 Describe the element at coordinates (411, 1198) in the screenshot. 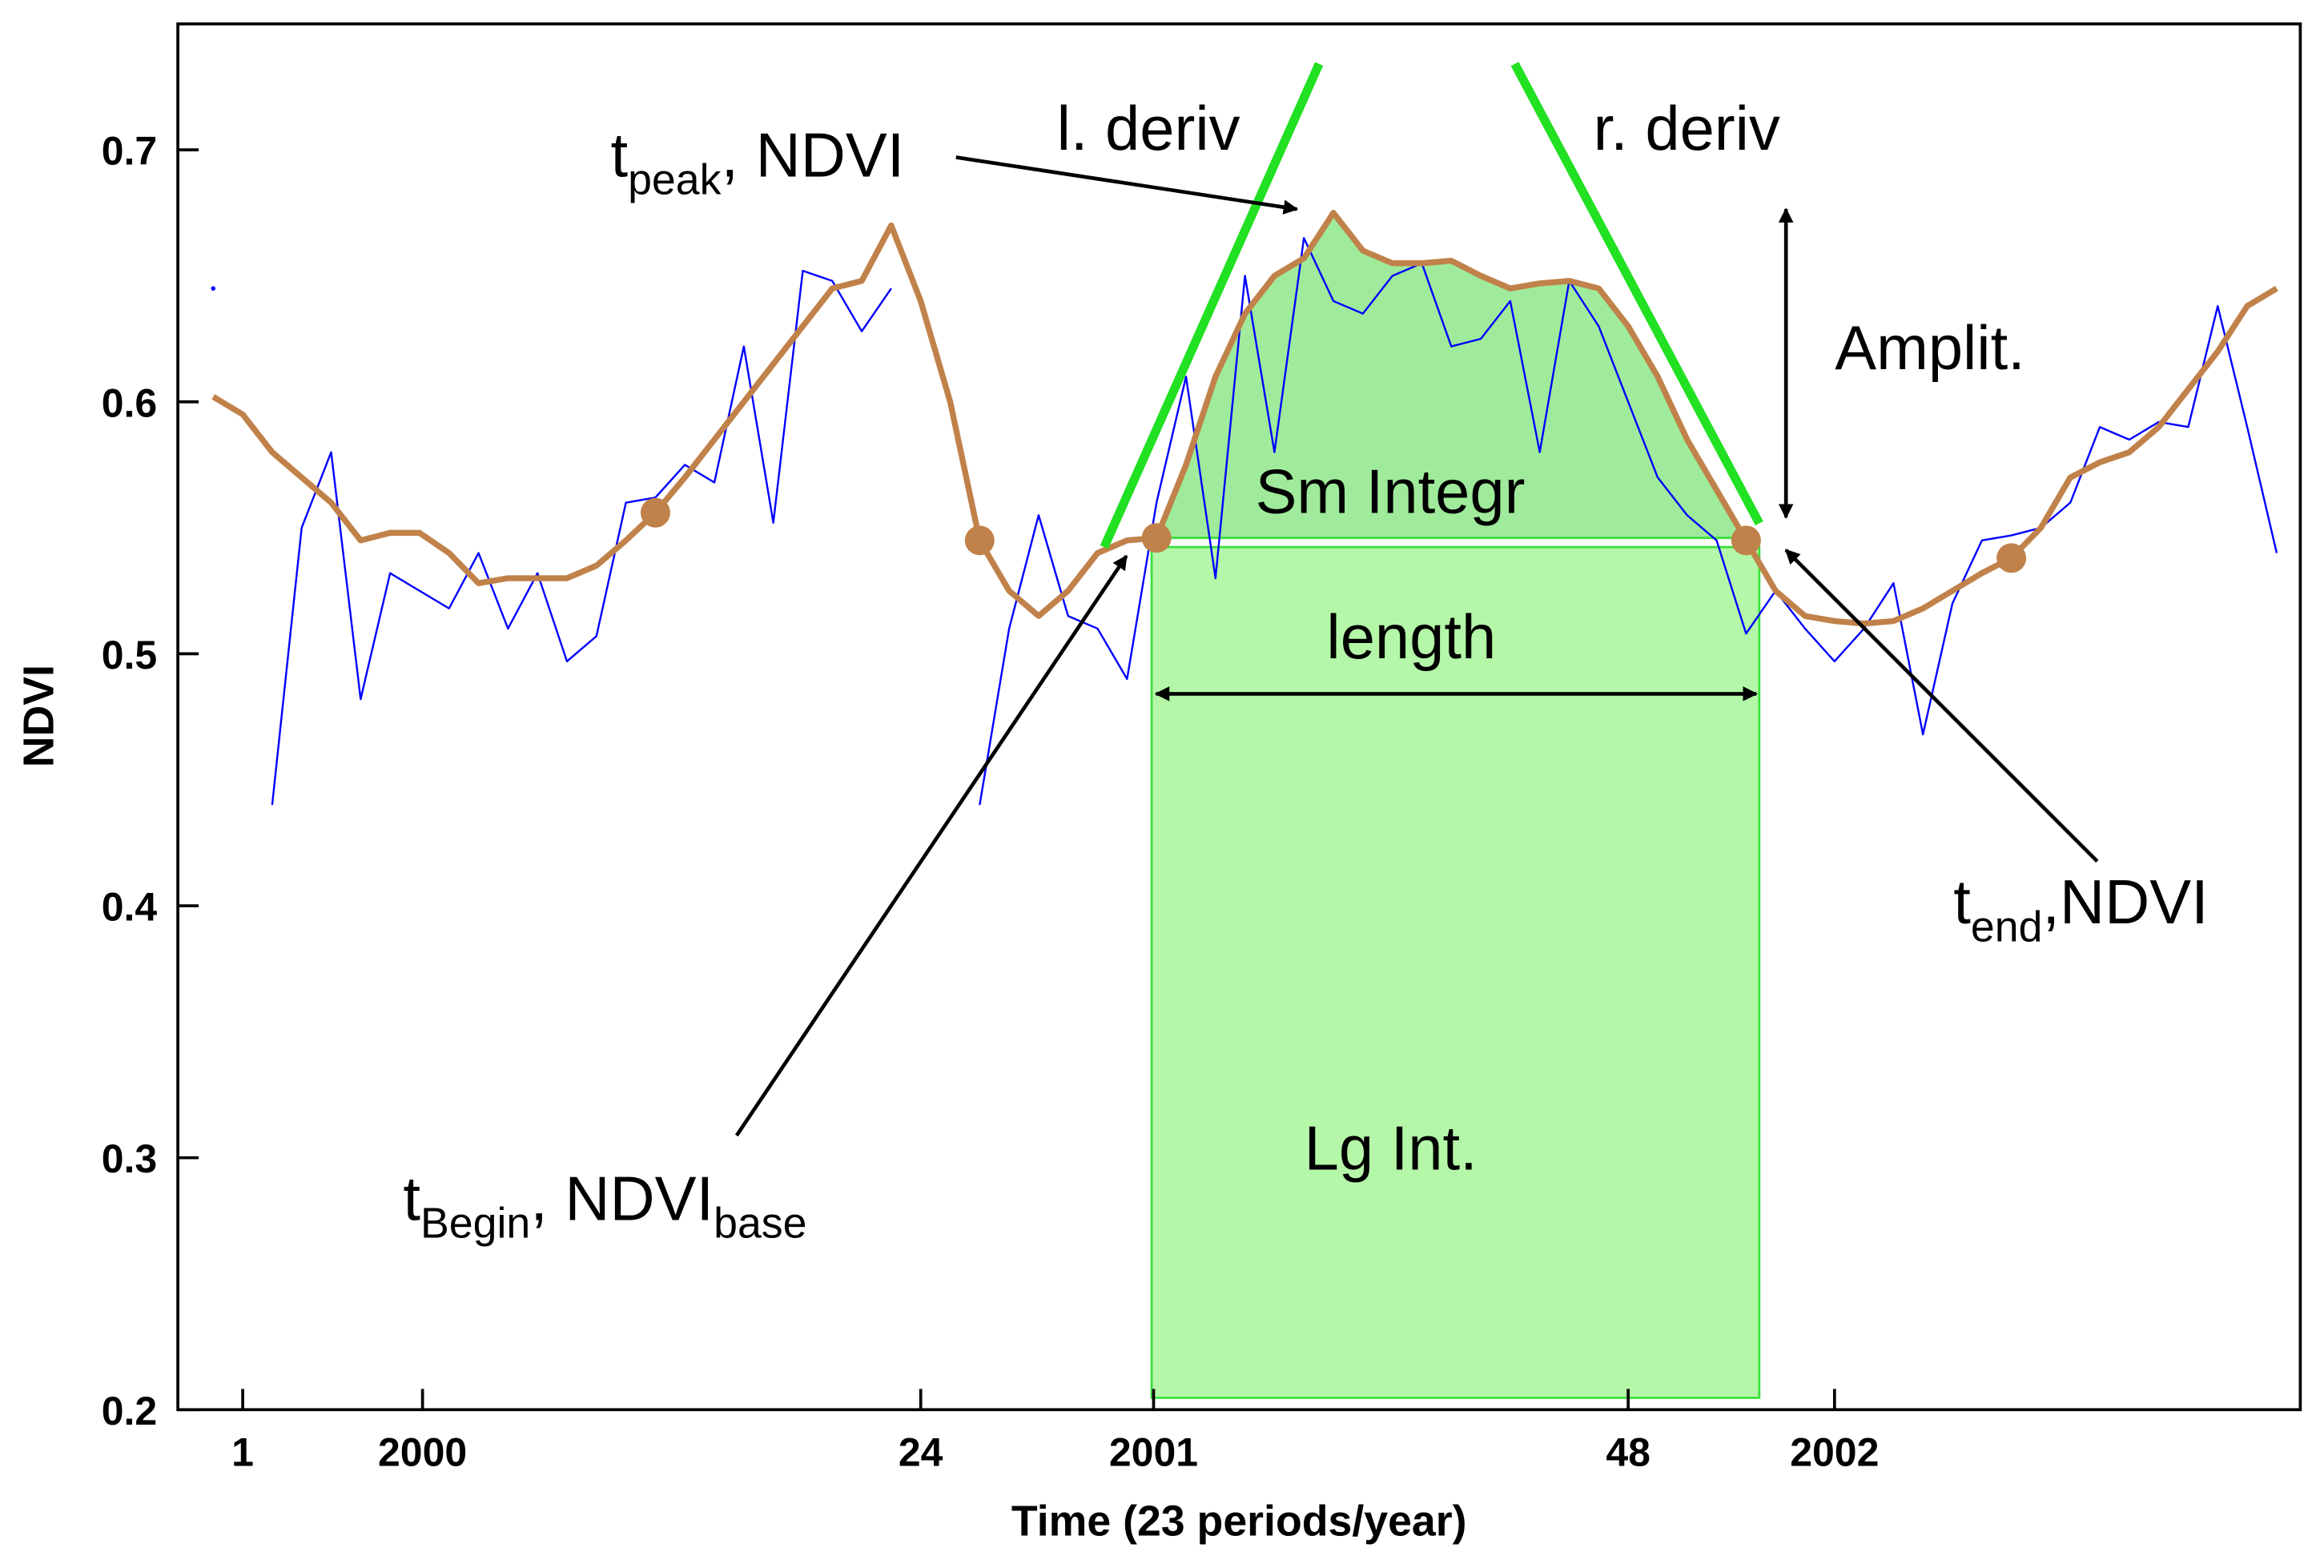

I see `begin-label-part: t` at that location.